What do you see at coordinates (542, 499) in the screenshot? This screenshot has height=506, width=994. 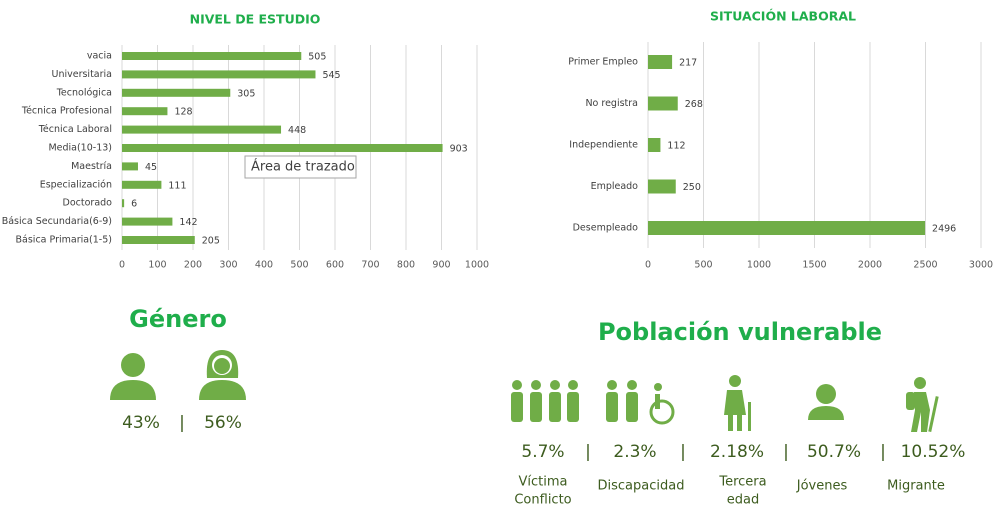 I see `item-label: Conflicto` at bounding box center [542, 499].